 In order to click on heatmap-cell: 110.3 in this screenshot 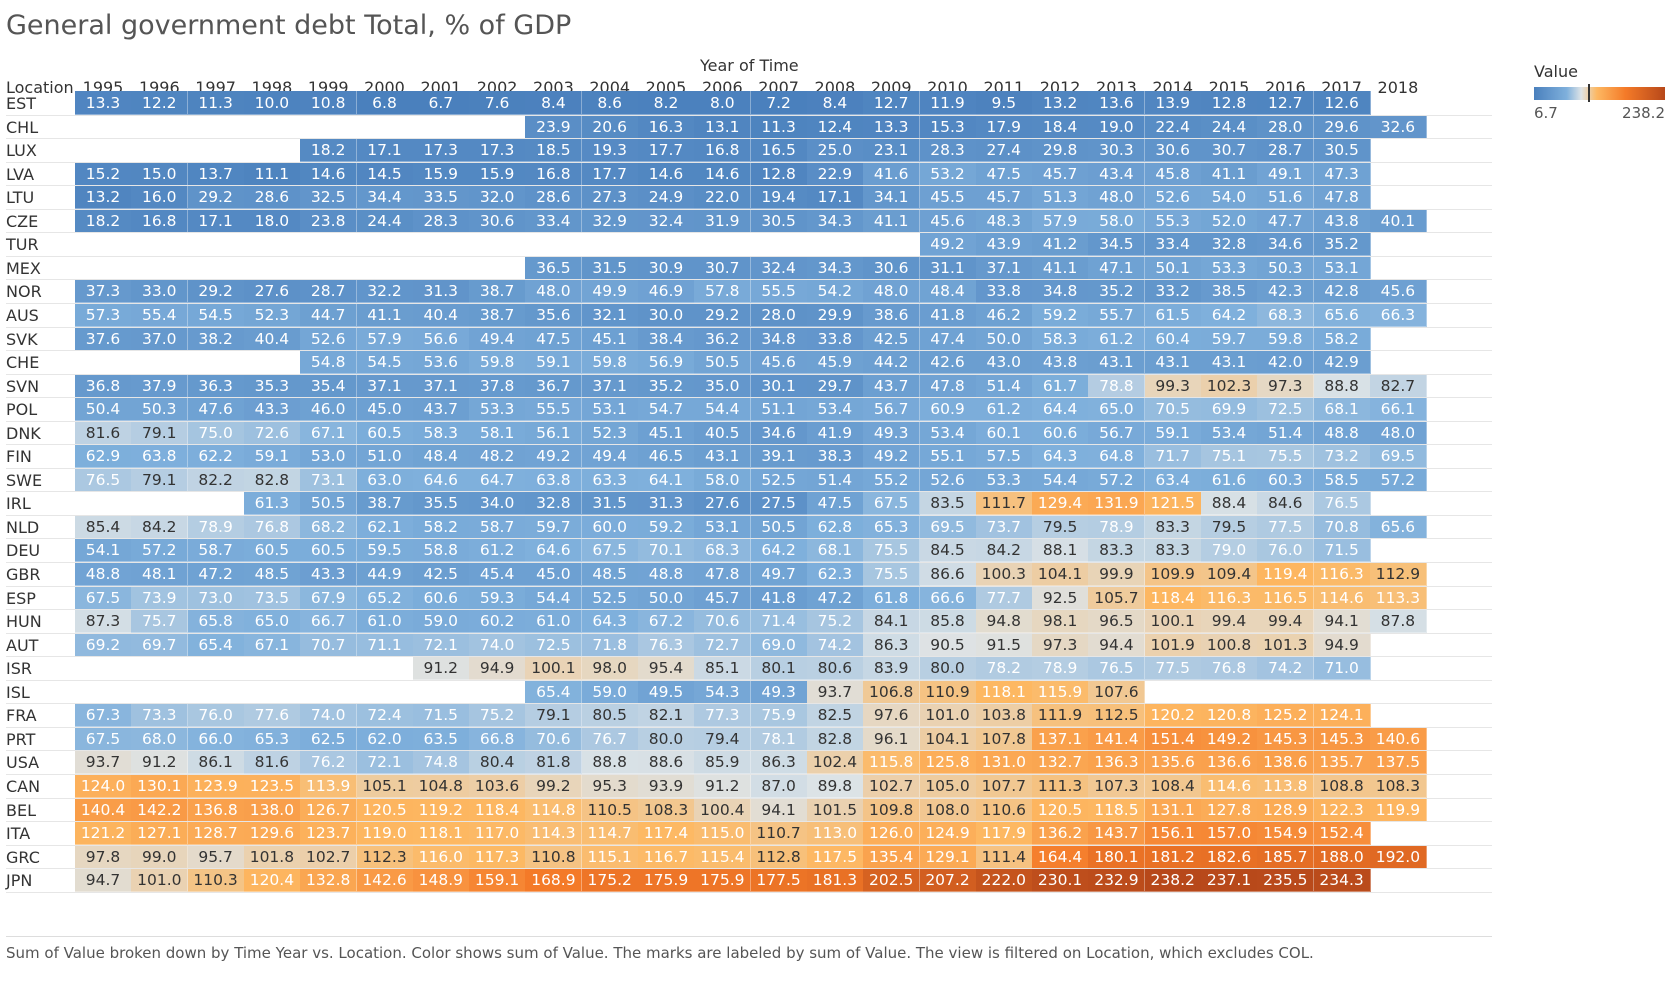, I will do `click(216, 880)`.